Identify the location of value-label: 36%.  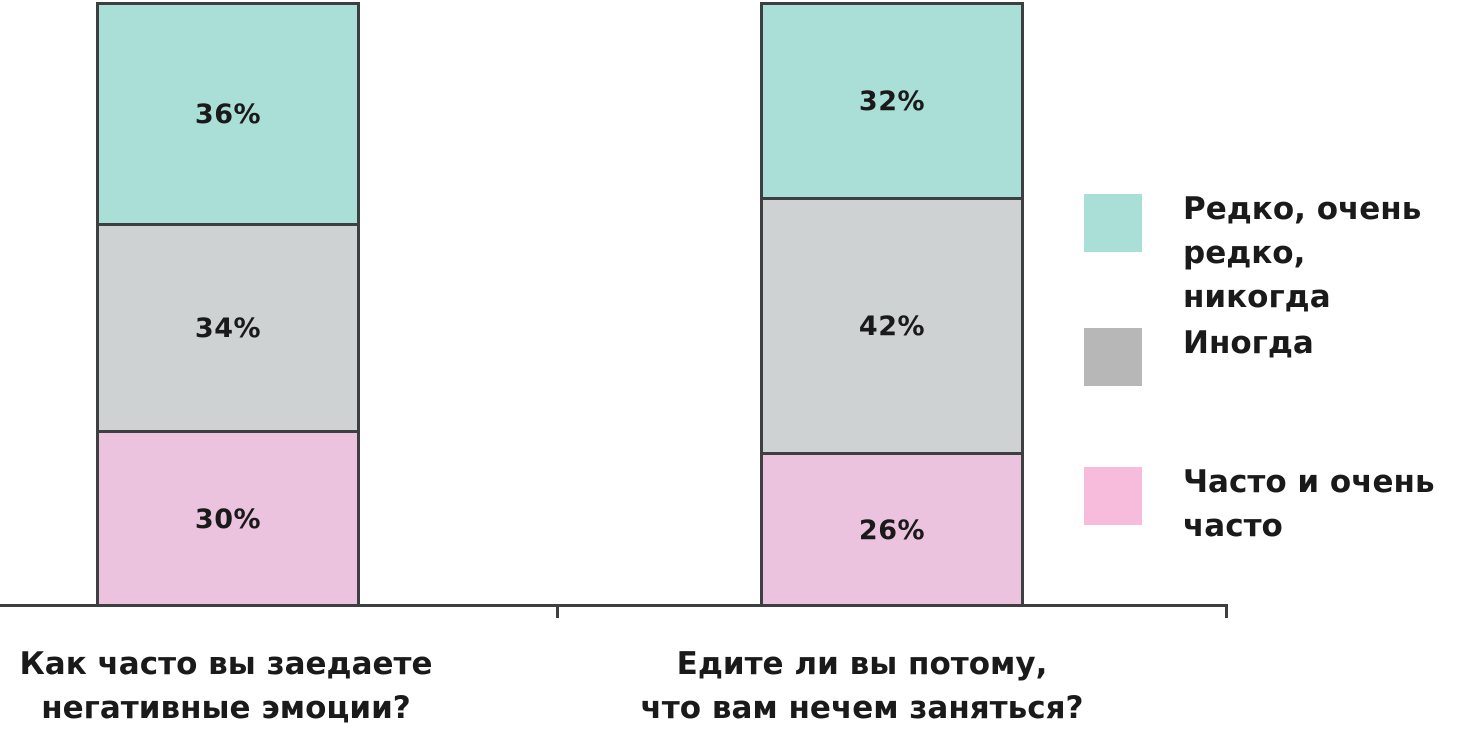
(228, 114).